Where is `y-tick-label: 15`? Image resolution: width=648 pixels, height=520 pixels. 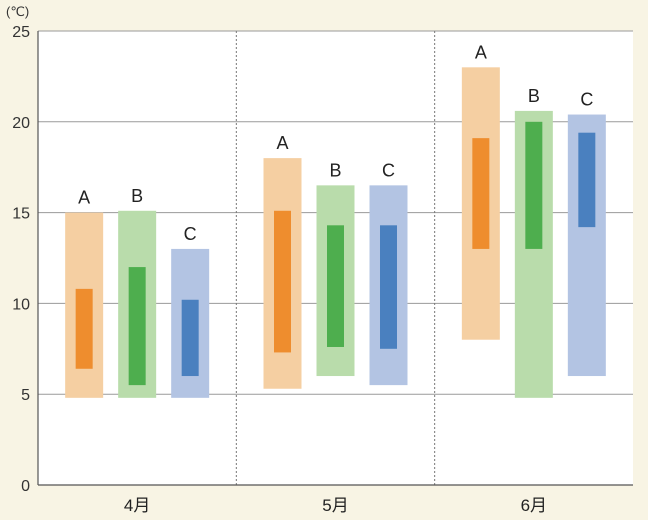 y-tick-label: 15 is located at coordinates (21, 214).